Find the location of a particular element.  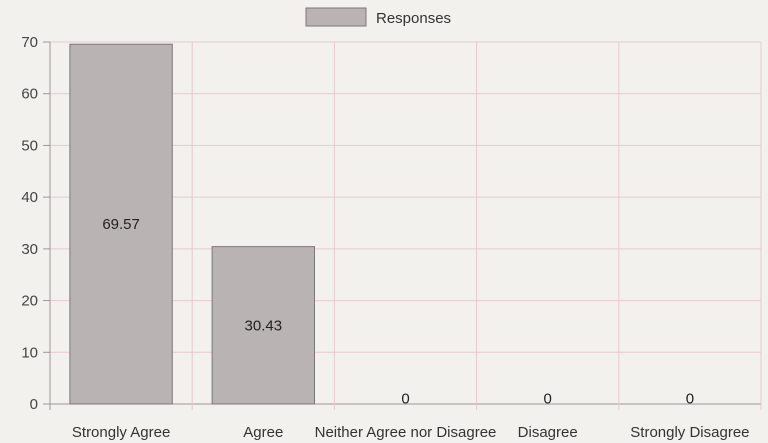

data-label: 69.57 is located at coordinates (121, 224).